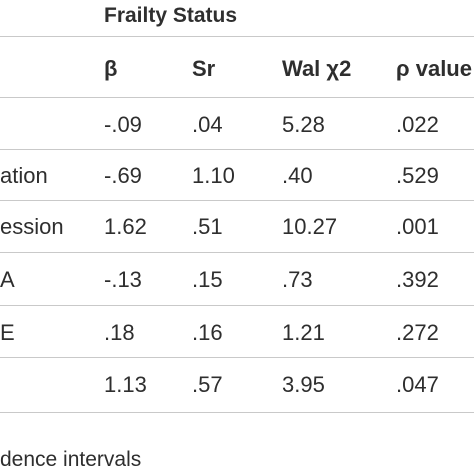 The height and width of the screenshot is (474, 474). Describe the element at coordinates (417, 279) in the screenshot. I see `cell-p: .392` at that location.